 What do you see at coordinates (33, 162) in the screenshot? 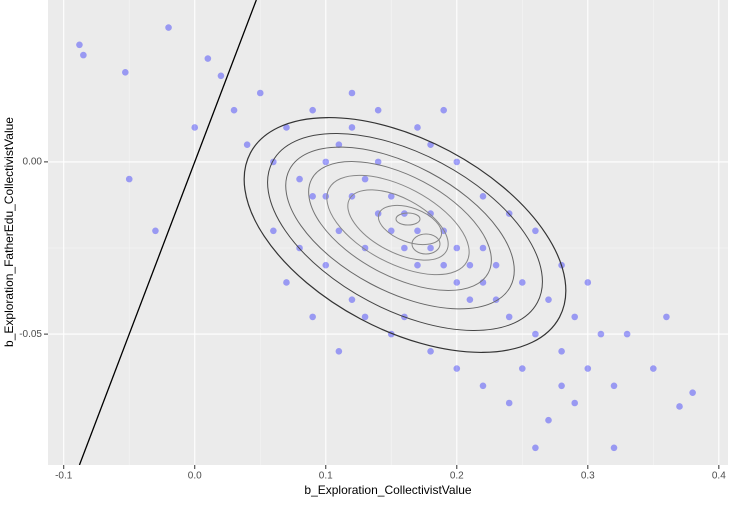
I see `y-tick-label: 0.00` at bounding box center [33, 162].